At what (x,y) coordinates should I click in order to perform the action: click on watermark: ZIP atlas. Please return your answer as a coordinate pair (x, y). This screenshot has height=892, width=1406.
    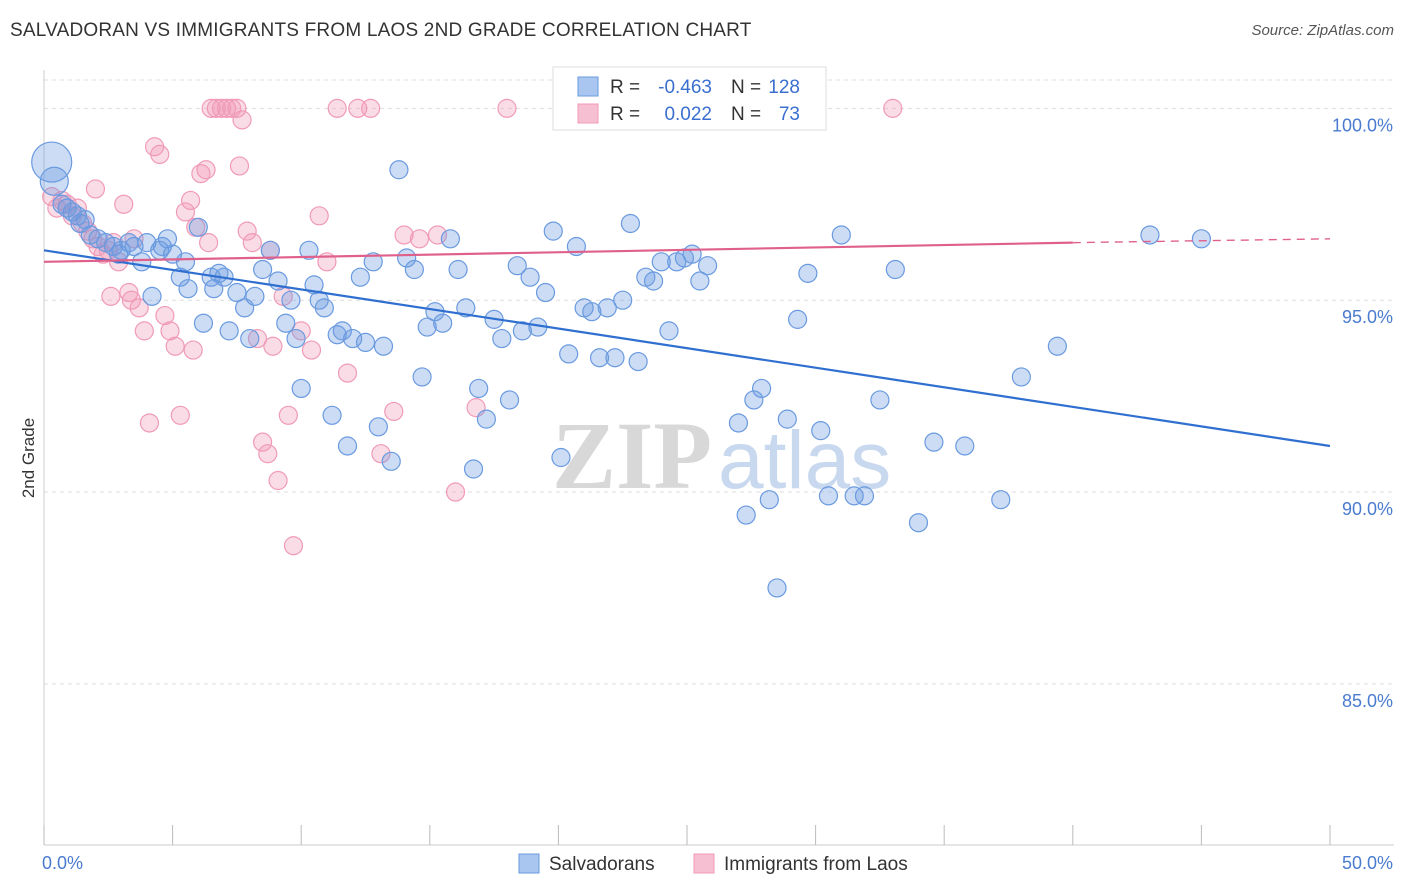
    Looking at the image, I should click on (721, 455).